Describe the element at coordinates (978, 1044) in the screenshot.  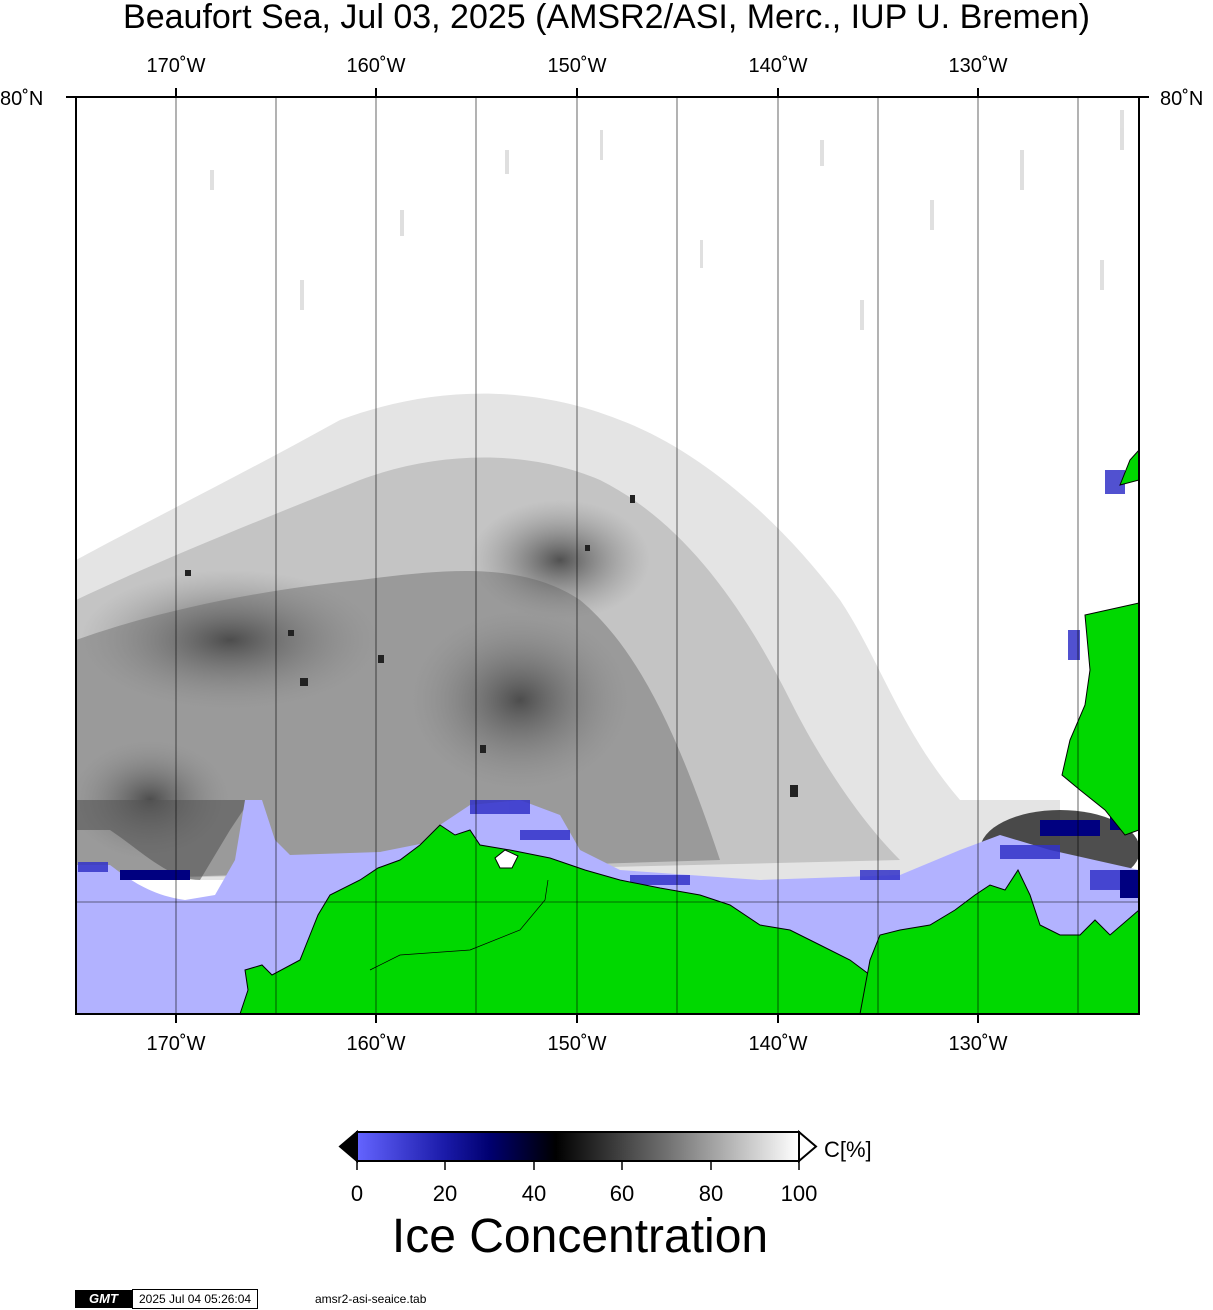
I see `lon-label-bottom-130w: 130˚W` at that location.